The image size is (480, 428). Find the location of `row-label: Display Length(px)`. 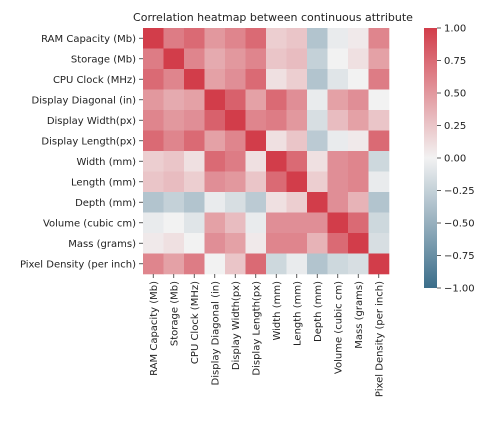

row-label: Display Length(px) is located at coordinates (88, 141).